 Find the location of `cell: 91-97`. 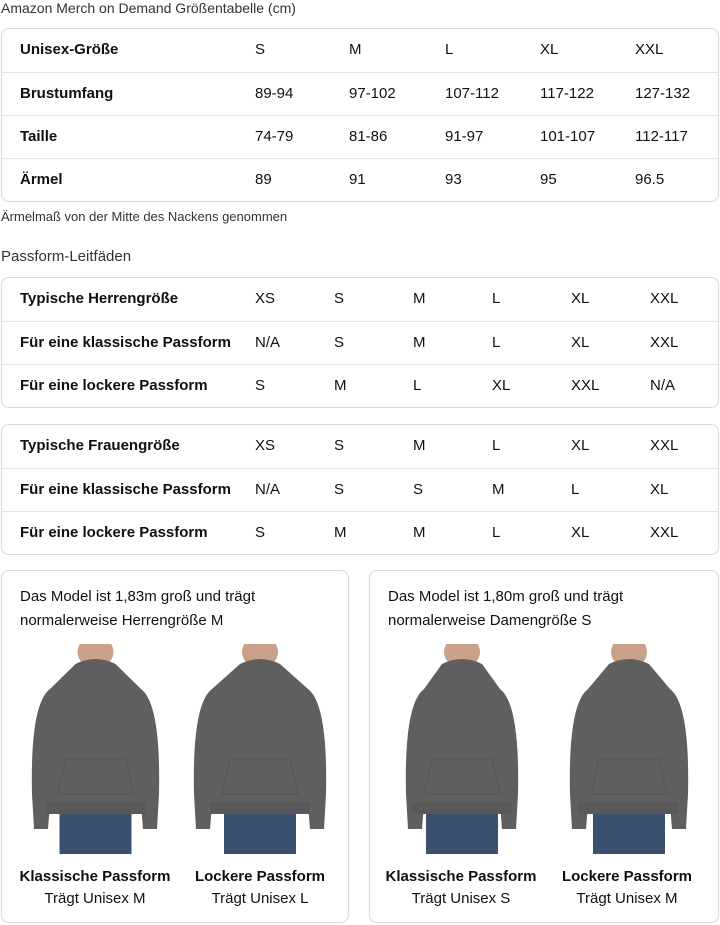

cell: 91-97 is located at coordinates (464, 136).